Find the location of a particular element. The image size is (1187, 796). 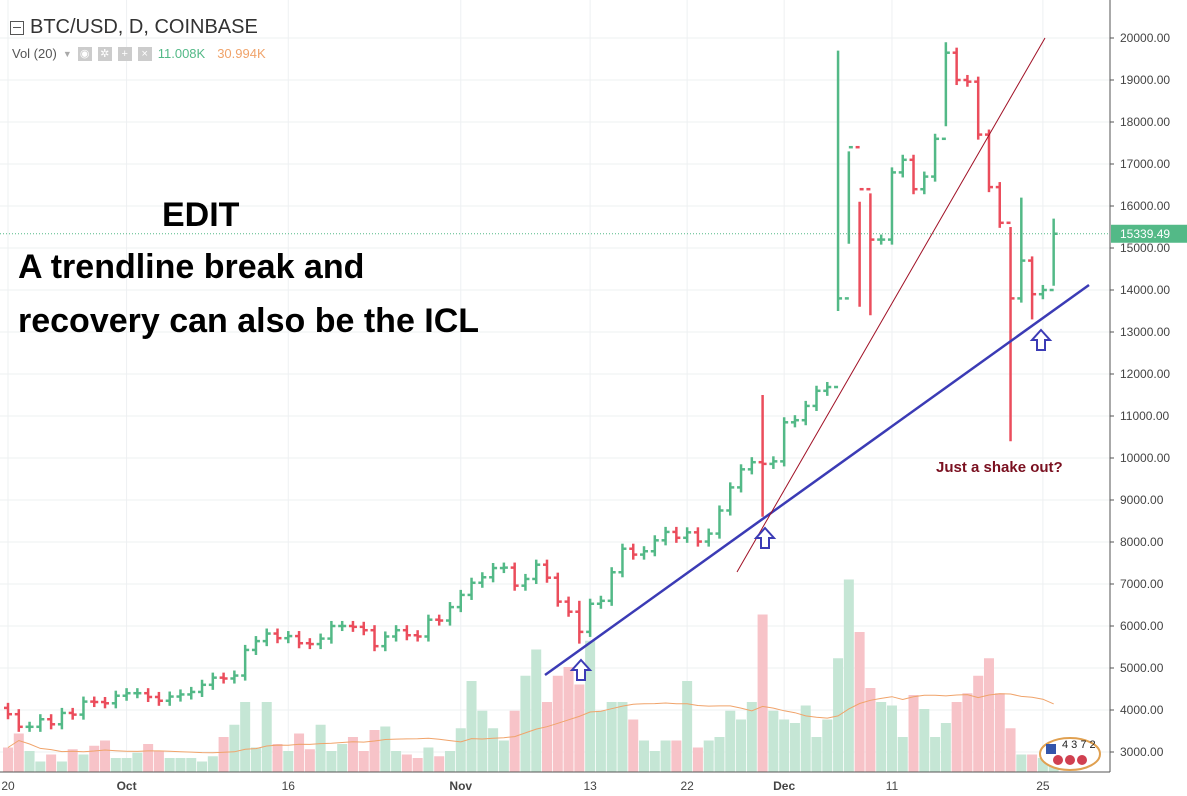

plus-icon: + is located at coordinates (124, 53).